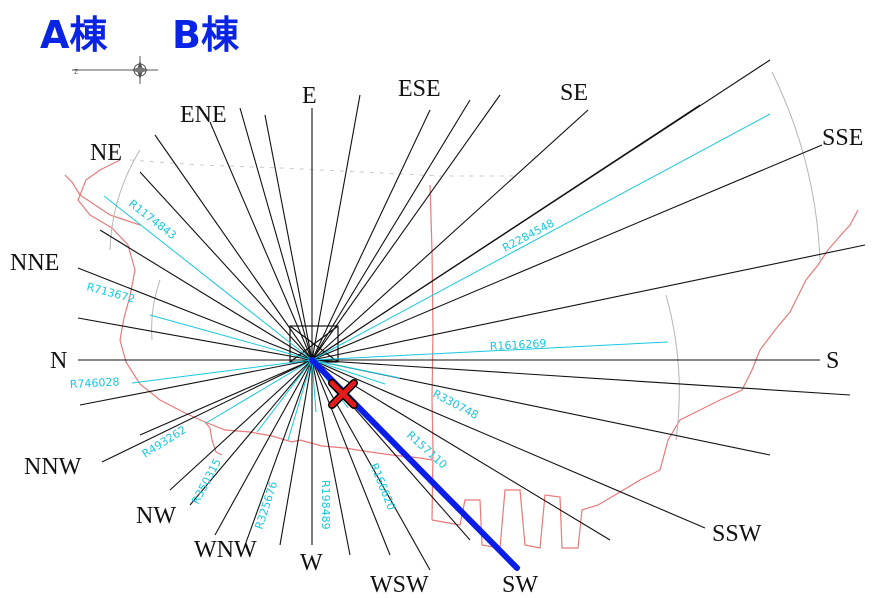 Image resolution: width=874 pixels, height=598 pixels. What do you see at coordinates (419, 89) in the screenshot?
I see `direction-label-ese: ESE` at bounding box center [419, 89].